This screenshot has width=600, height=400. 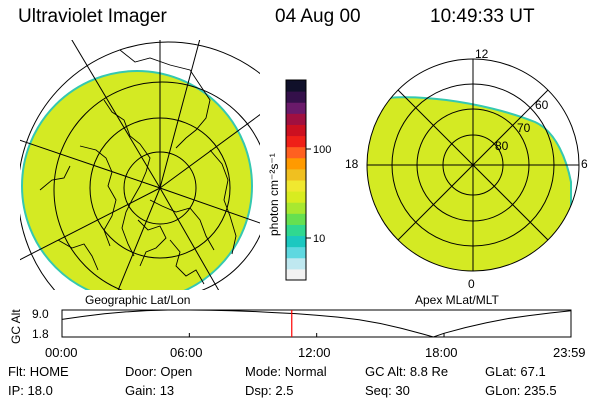 I want to click on gc-alt-chart: GC Alt 9.0 1.8, so click(x=290, y=325).